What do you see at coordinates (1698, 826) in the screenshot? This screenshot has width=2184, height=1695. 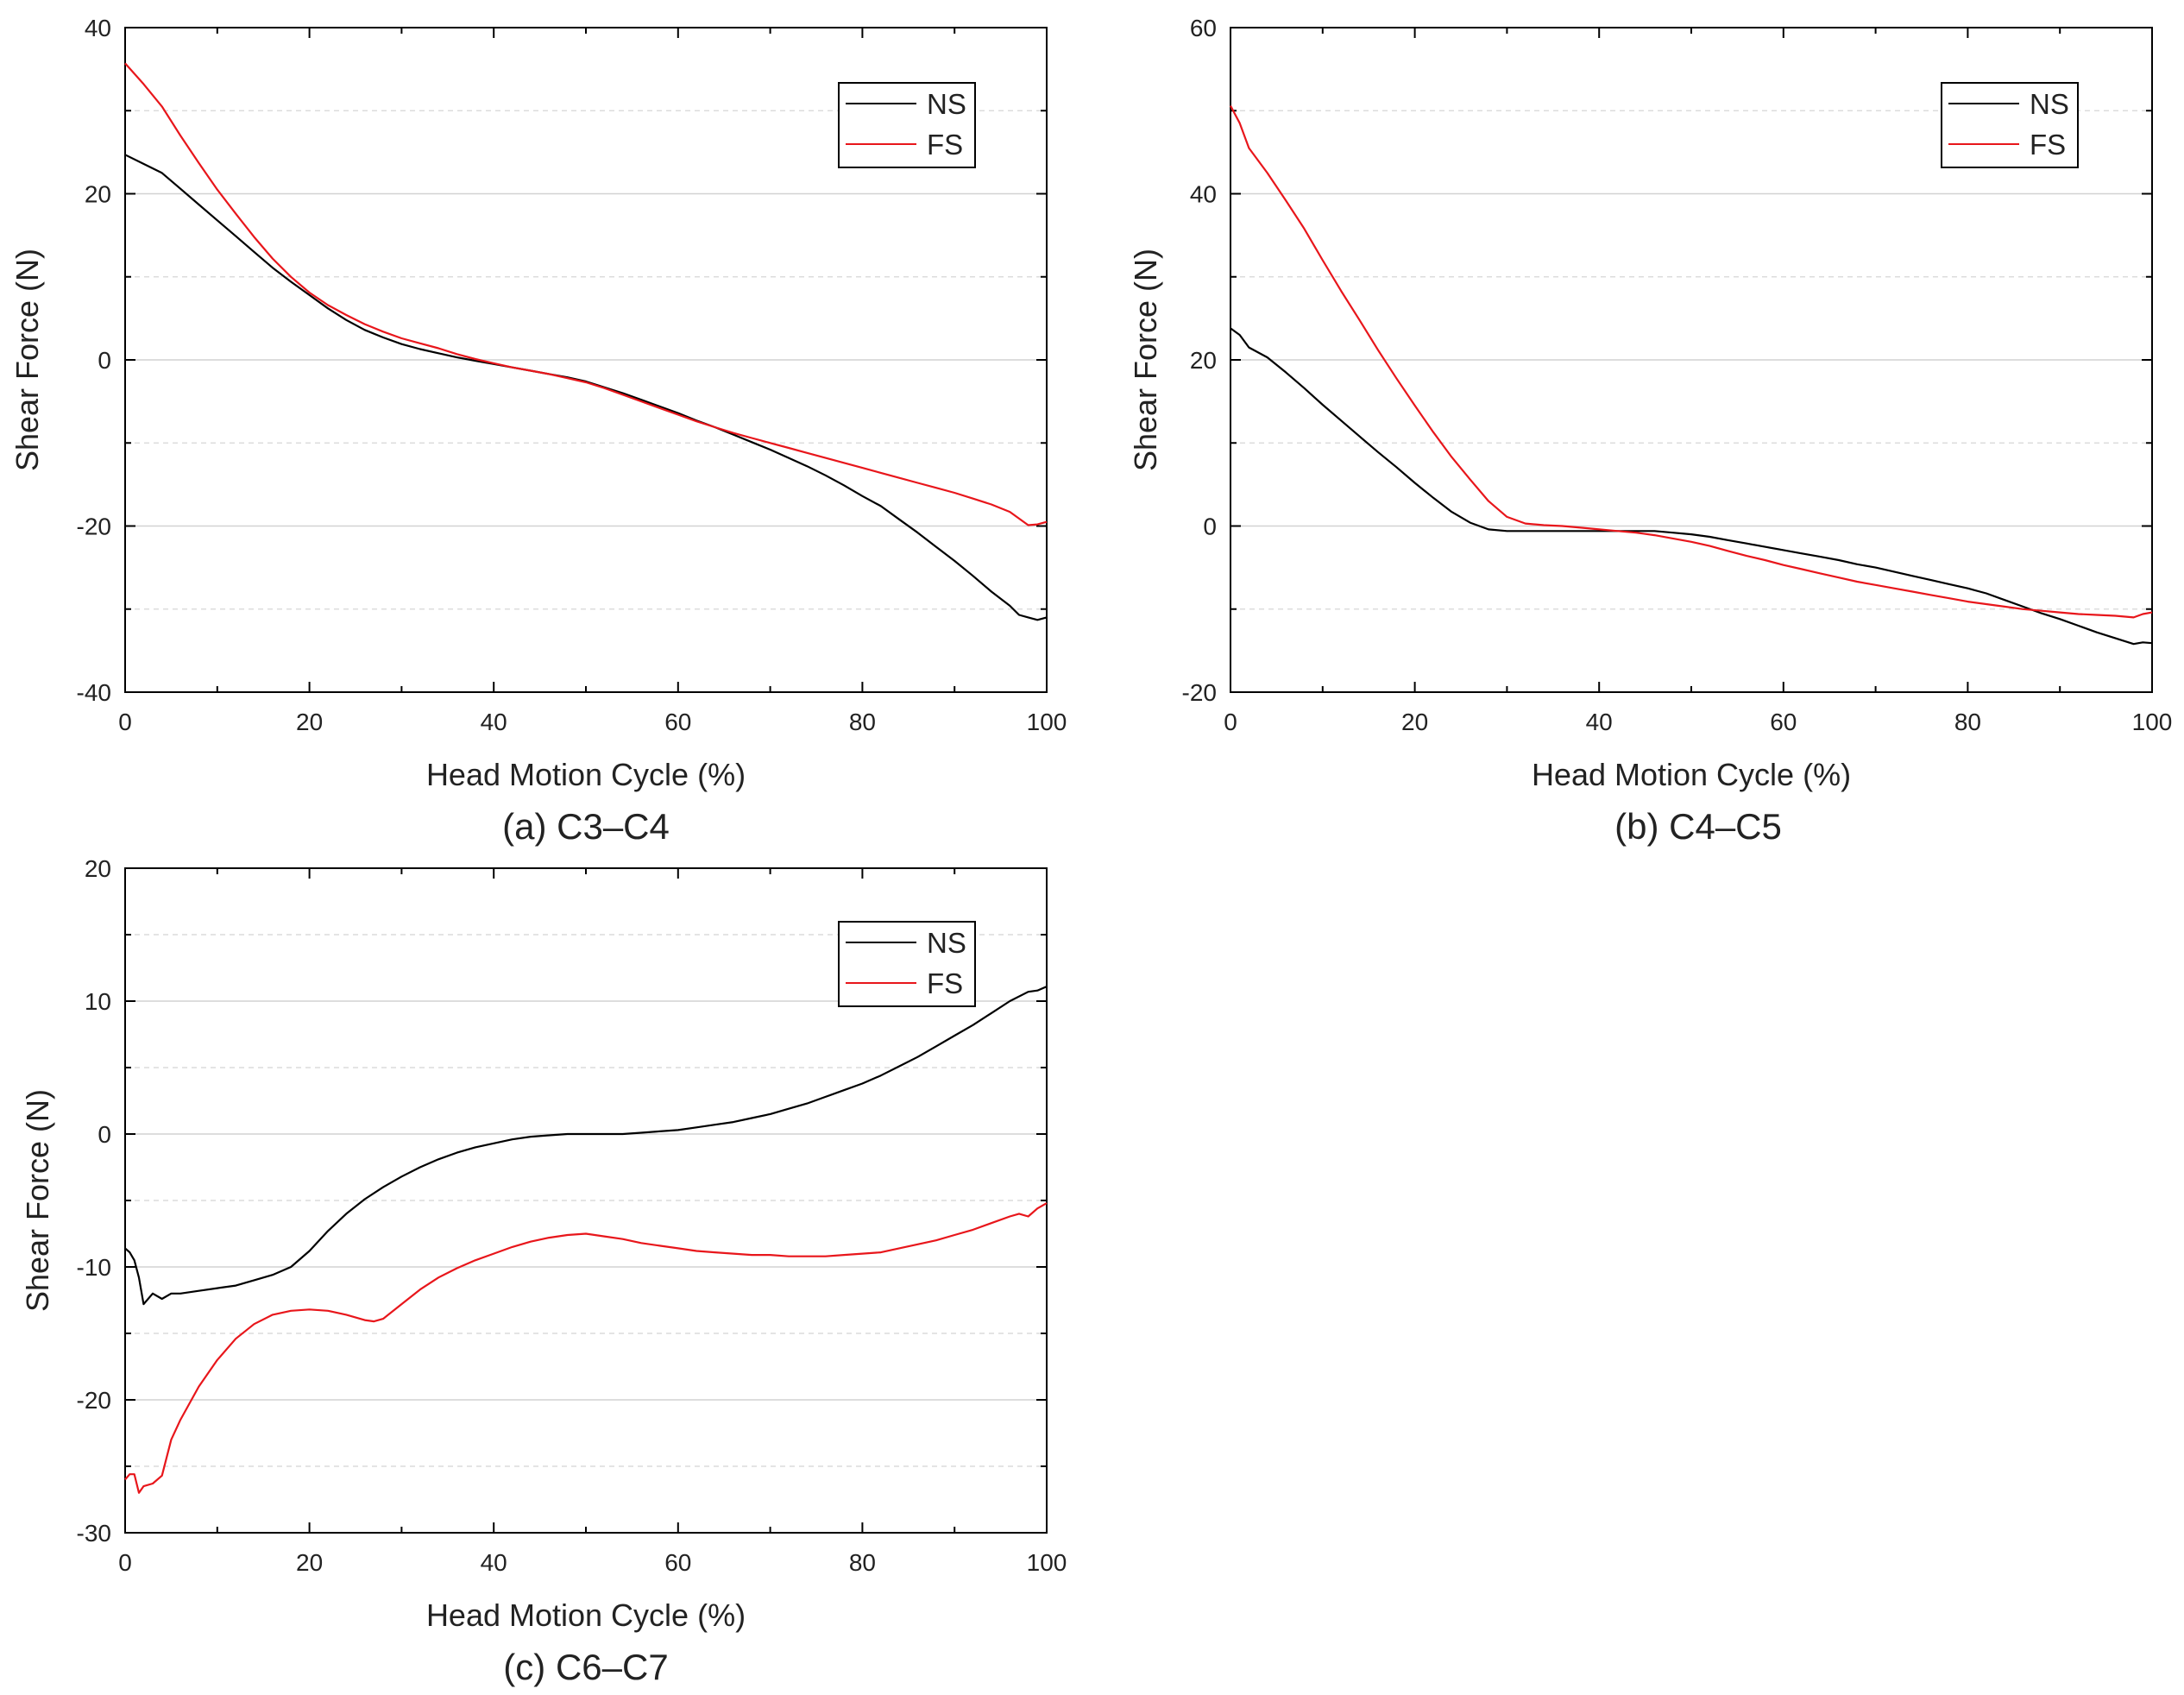 I see `panel-caption: (b) C4–C5` at bounding box center [1698, 826].